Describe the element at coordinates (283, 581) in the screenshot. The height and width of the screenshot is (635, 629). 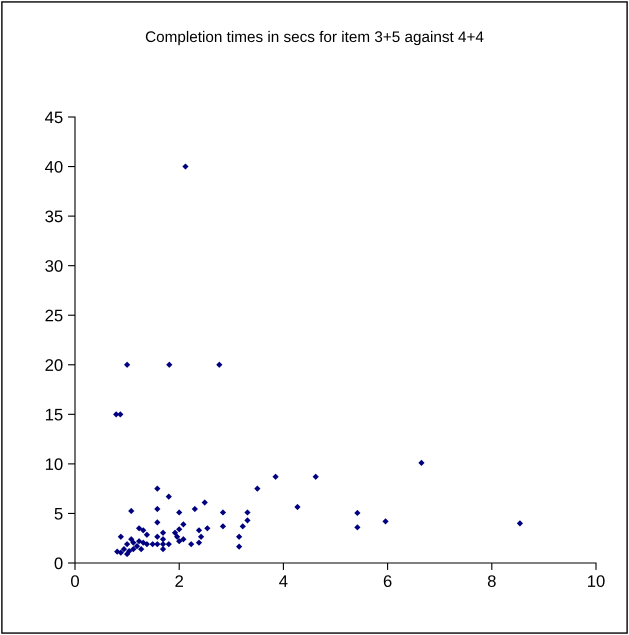
I see `x-tick-label: 4` at that location.